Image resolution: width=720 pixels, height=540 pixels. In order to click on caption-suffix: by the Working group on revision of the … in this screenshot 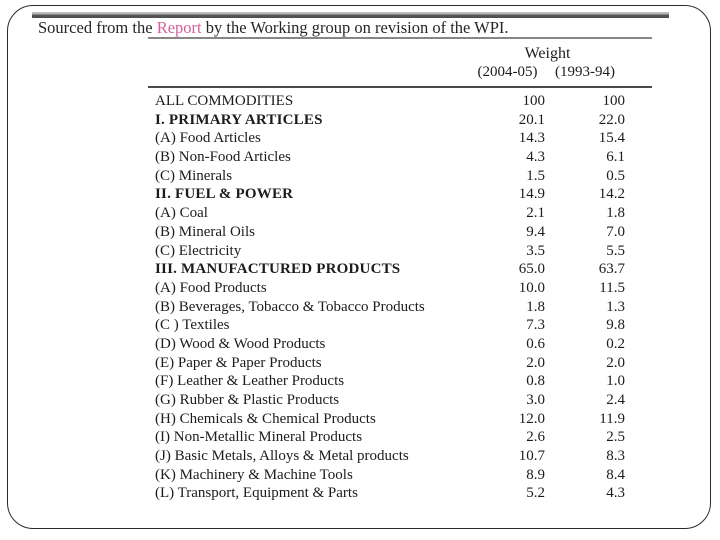, I will do `click(355, 27)`.